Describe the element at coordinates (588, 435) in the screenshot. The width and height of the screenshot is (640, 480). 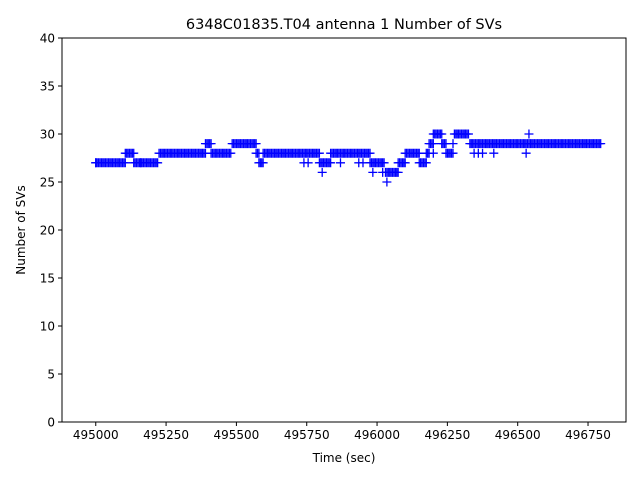
I see `x-tick-label: 496750` at that location.